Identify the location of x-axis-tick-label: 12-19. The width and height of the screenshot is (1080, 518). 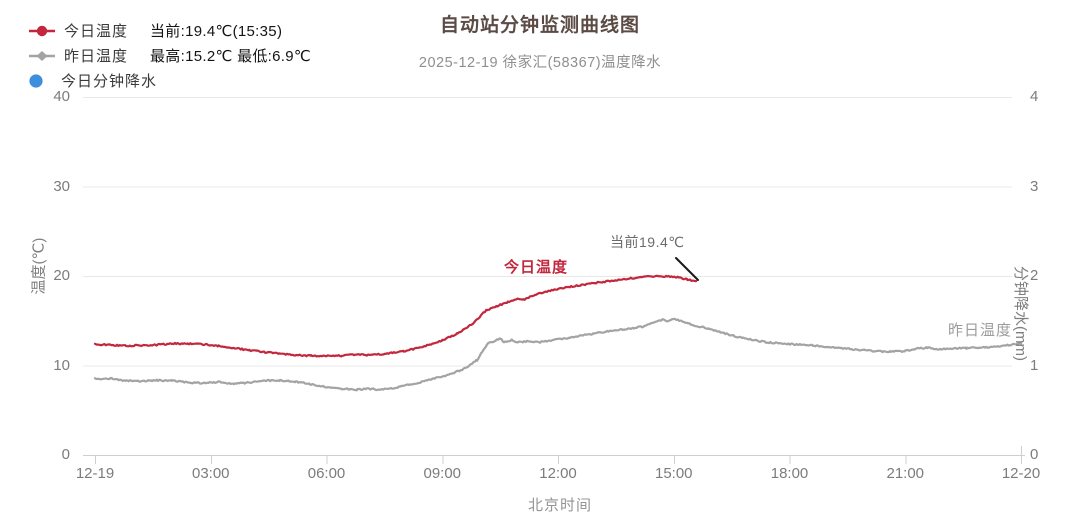
(95, 473).